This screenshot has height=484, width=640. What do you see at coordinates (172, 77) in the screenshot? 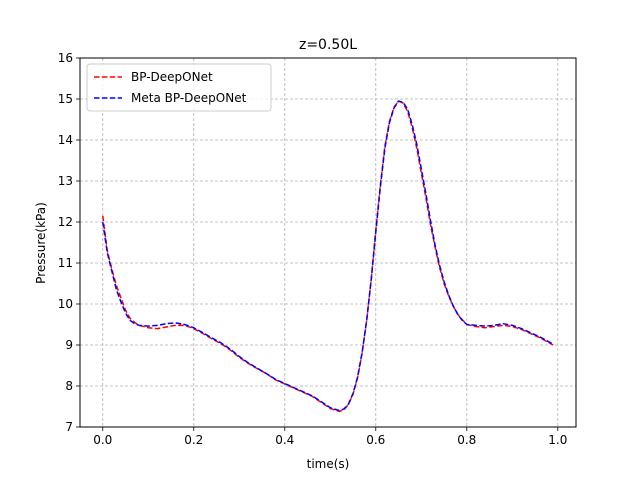
I see `legend-label-bp-deeponet: BP-DeepONet` at bounding box center [172, 77].